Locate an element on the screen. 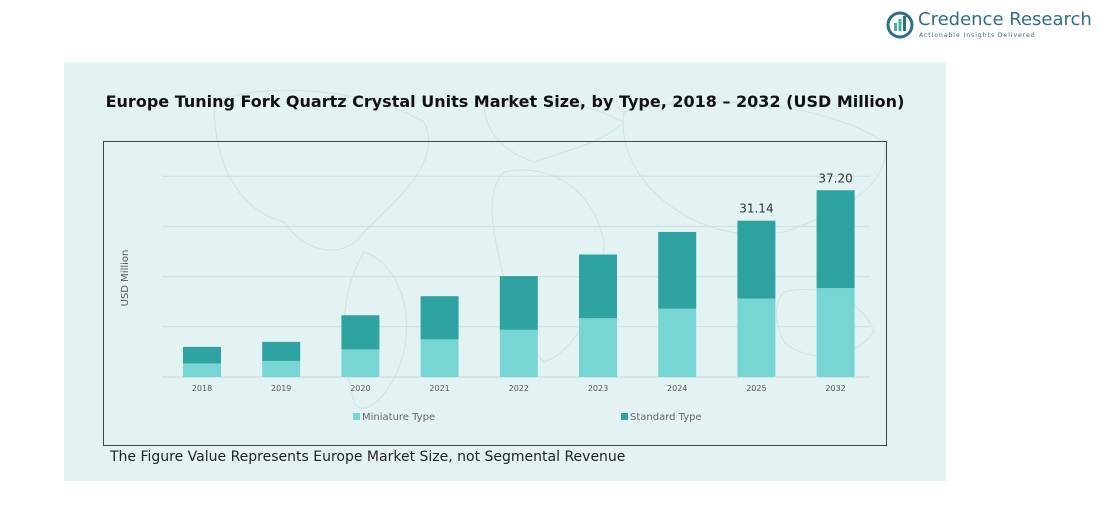 Image resolution: width=1115 pixels, height=525 pixels. legend-swatch-standard is located at coordinates (624, 416).